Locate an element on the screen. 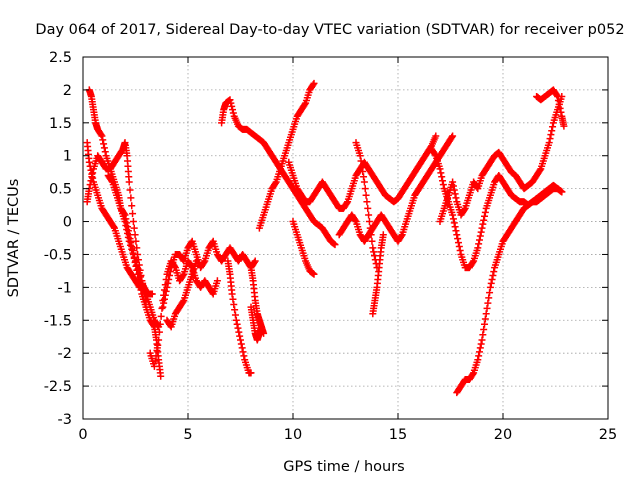  series-sat-m is located at coordinates (362, 172).